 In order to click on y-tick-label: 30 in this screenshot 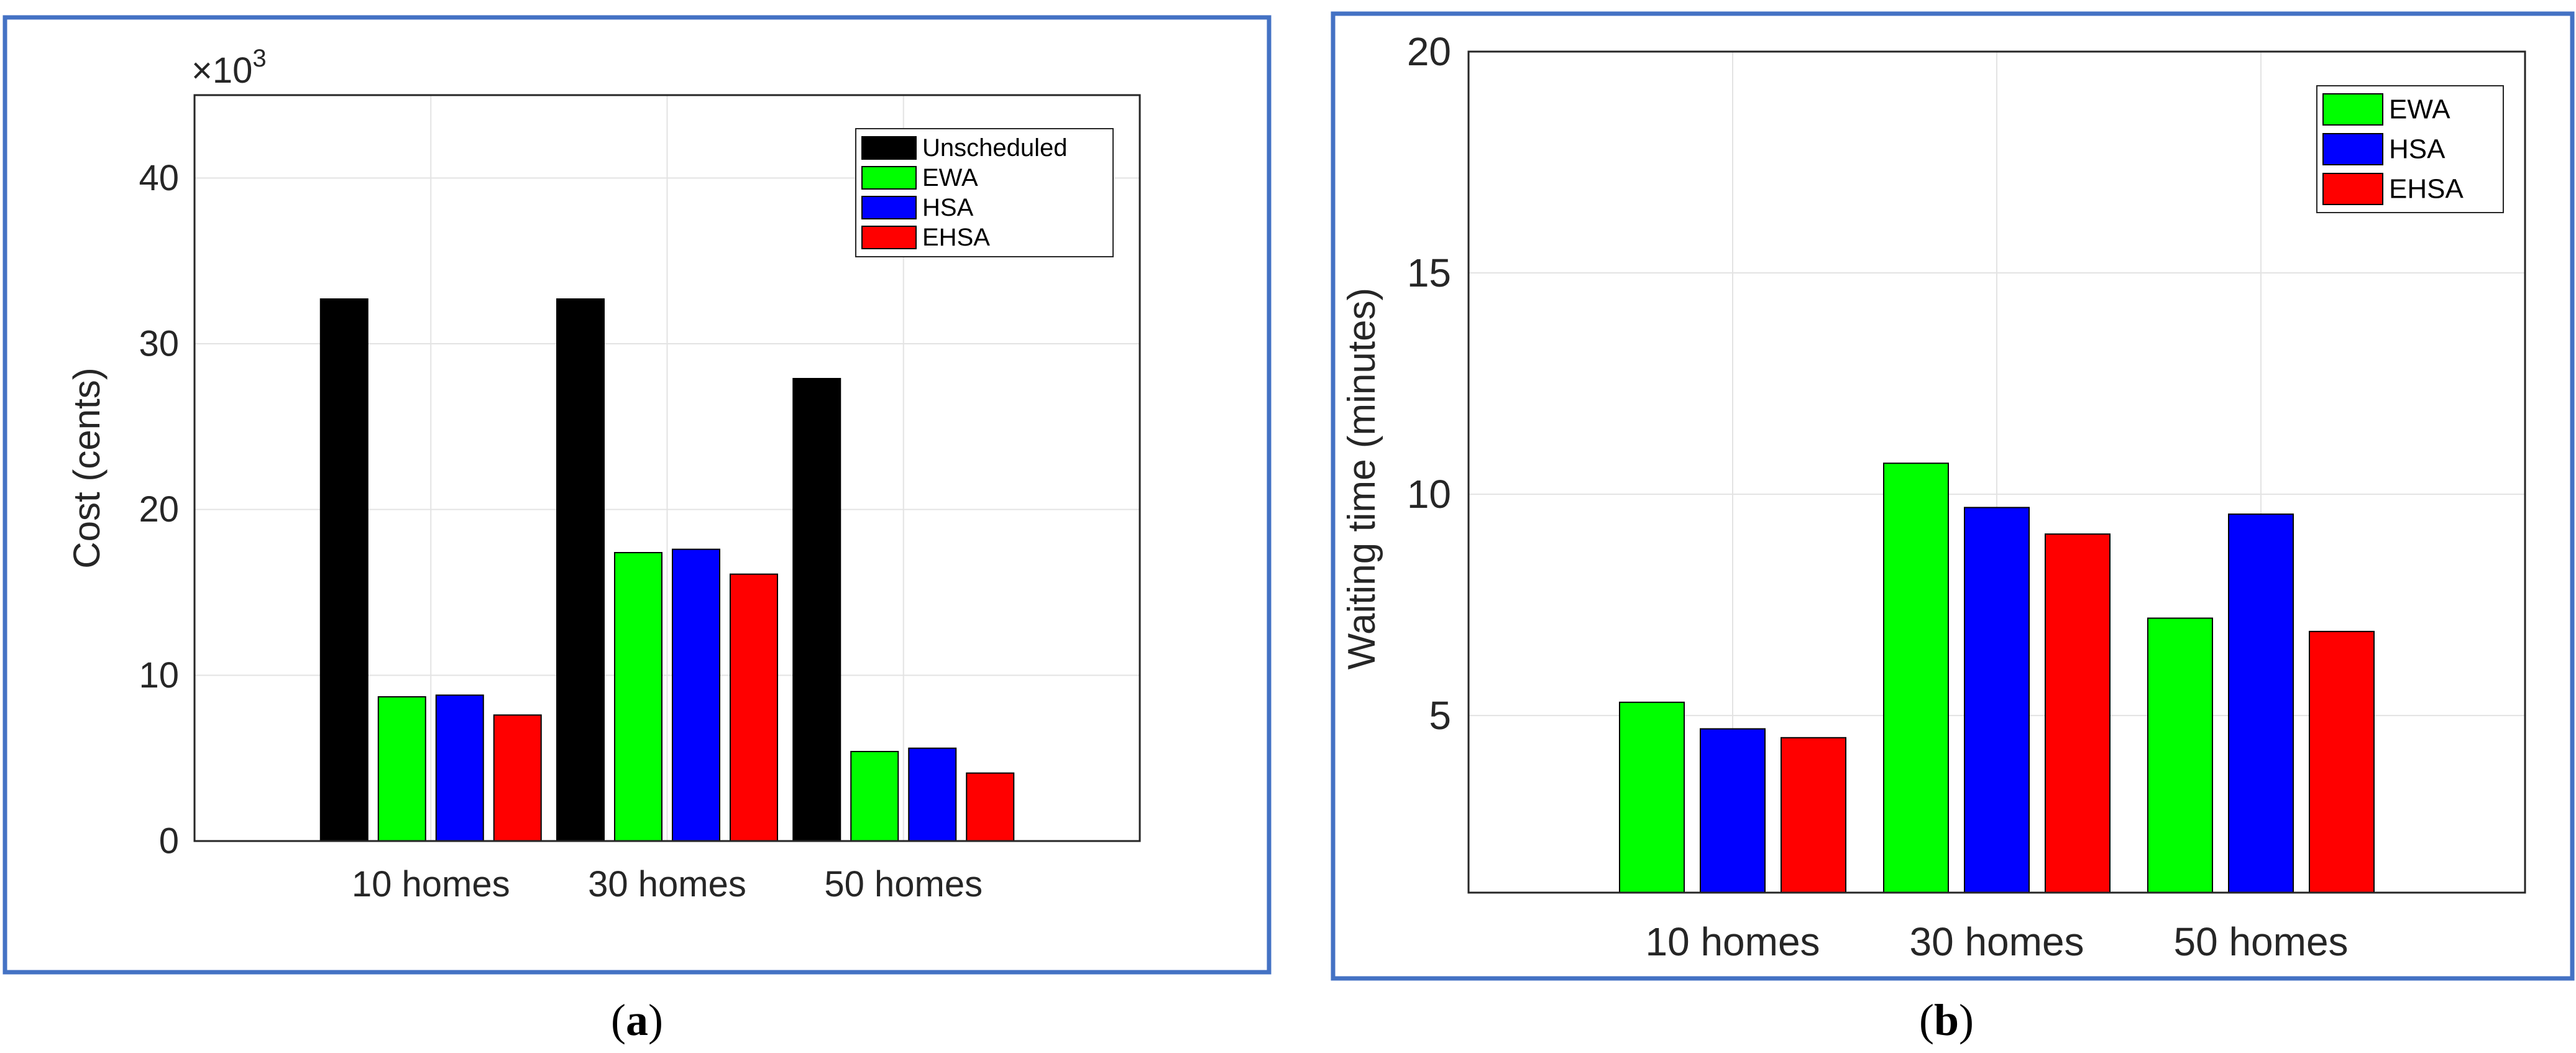, I will do `click(159, 344)`.